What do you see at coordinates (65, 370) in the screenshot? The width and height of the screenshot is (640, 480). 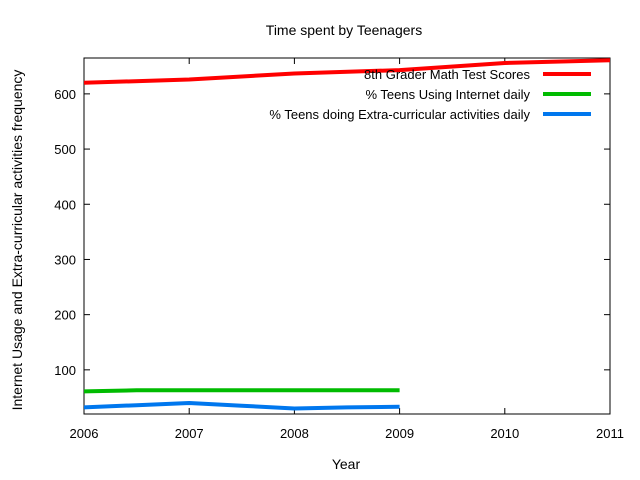 I see `y-tick-label: 100` at bounding box center [65, 370].